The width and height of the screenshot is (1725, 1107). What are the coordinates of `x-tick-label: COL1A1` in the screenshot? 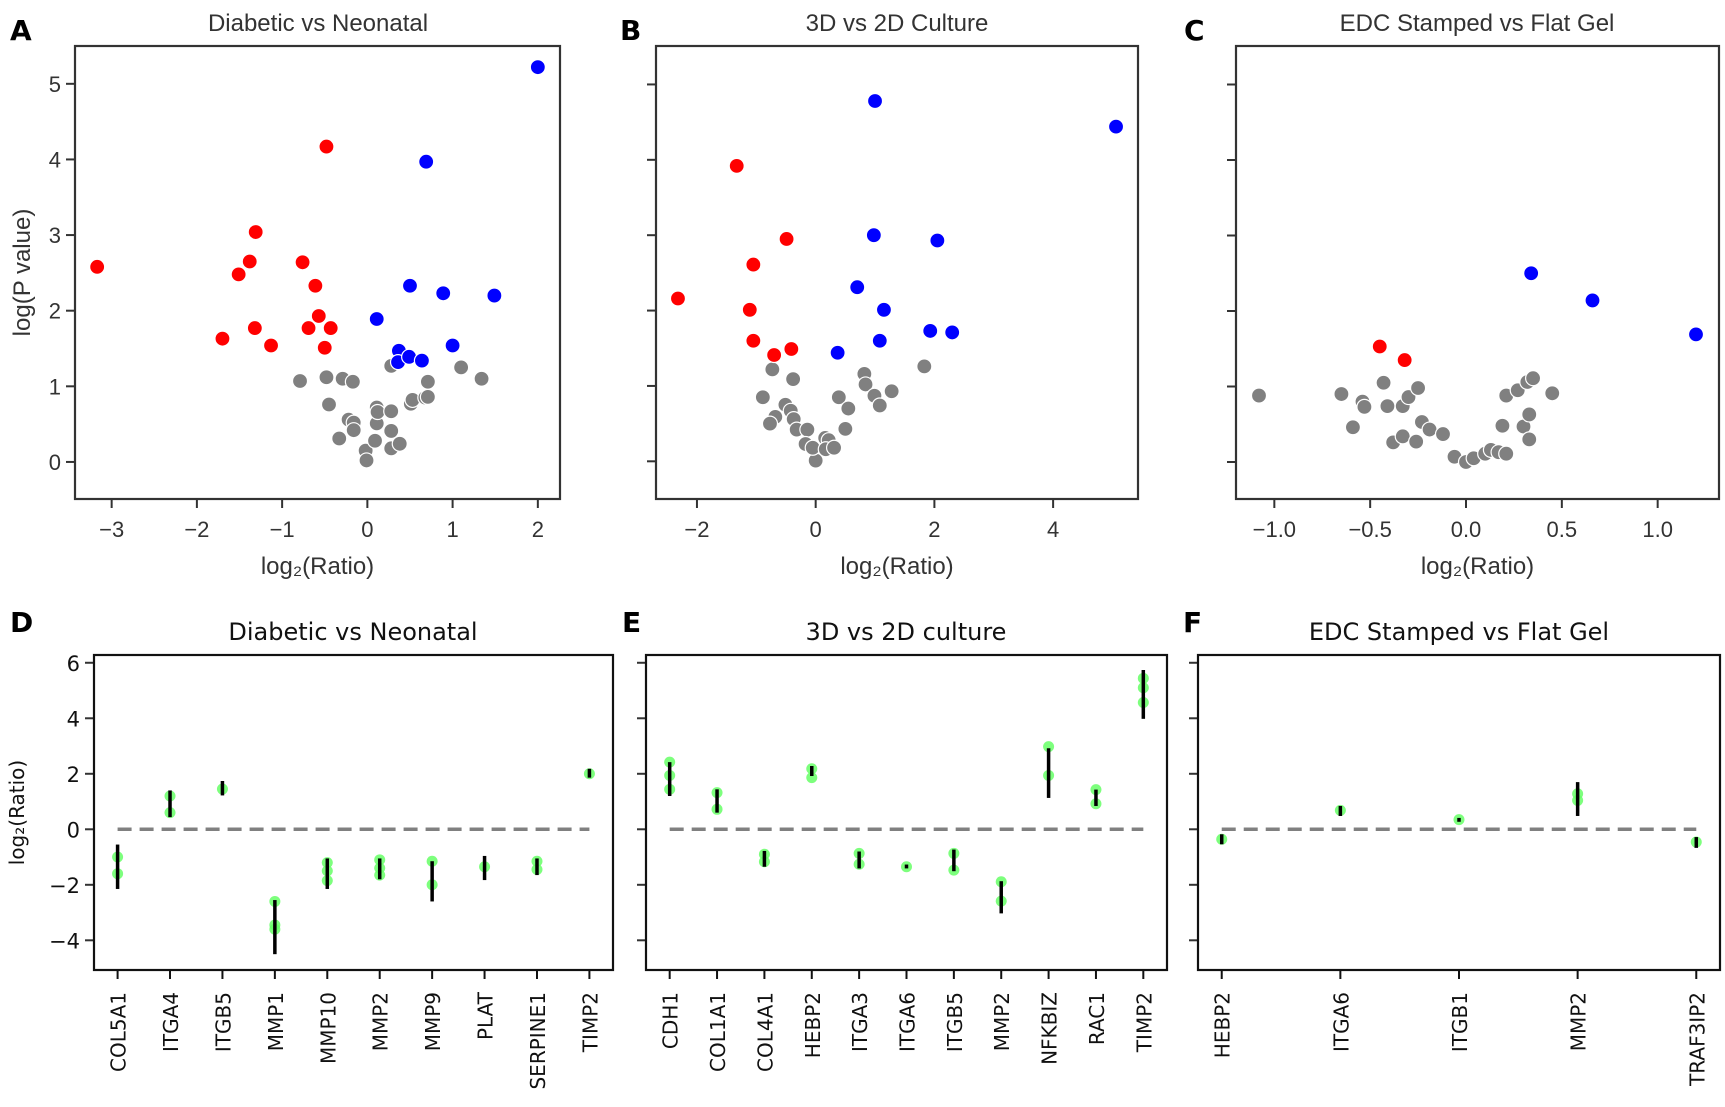 It's located at (718, 1032).